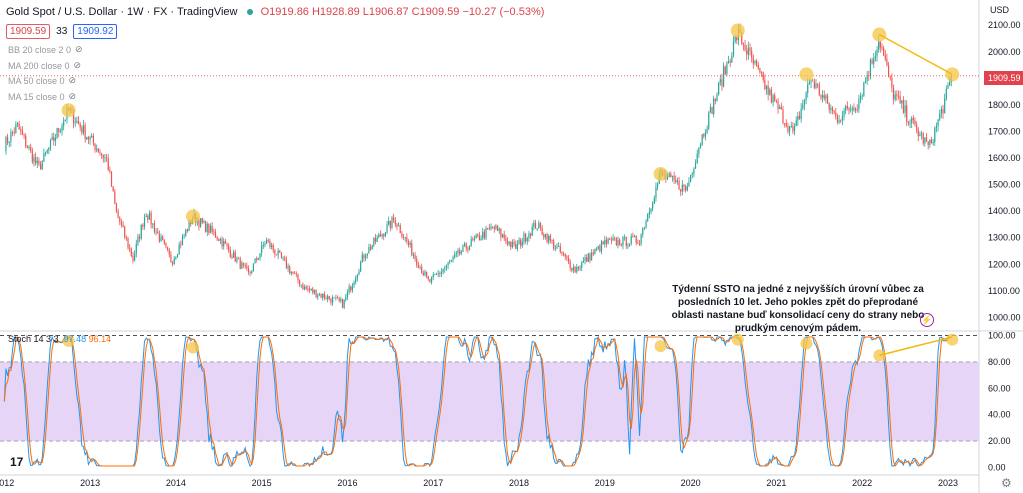 The height and width of the screenshot is (493, 1023). Describe the element at coordinates (42, 96) in the screenshot. I see `indicator-ma15: MA 15 close 0 ⊘` at that location.